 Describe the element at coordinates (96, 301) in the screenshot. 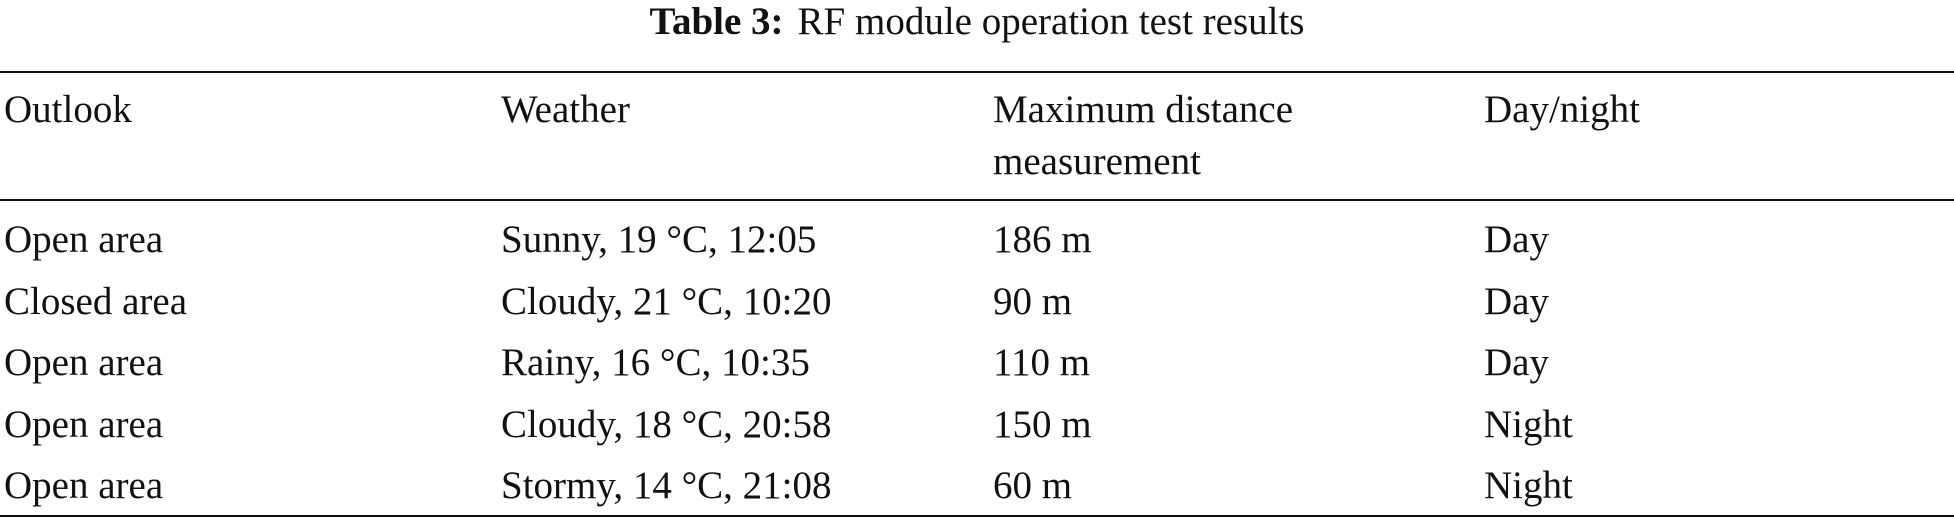

I see `table-cell: Closed area` at that location.